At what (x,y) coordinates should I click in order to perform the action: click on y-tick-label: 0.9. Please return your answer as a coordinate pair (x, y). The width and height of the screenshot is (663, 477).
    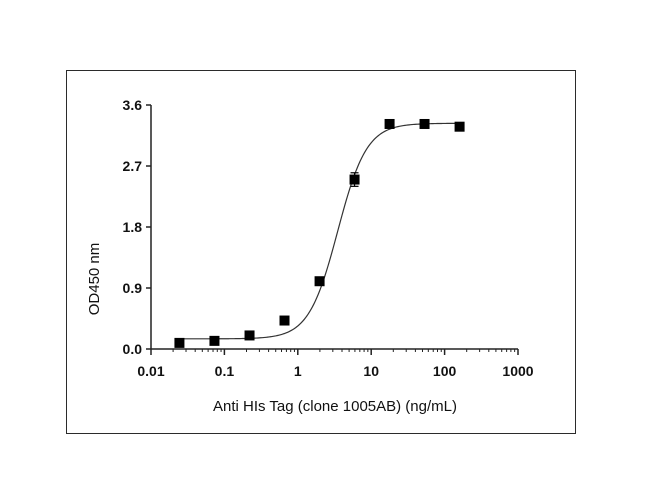
    Looking at the image, I should click on (133, 288).